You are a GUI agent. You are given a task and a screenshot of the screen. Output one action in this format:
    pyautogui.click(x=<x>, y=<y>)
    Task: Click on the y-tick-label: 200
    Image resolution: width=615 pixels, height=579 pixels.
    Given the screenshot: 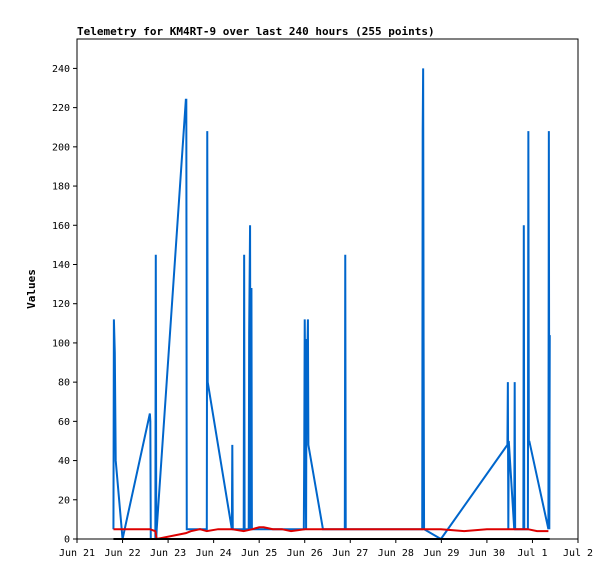 What is the action you would take?
    pyautogui.click(x=61, y=147)
    